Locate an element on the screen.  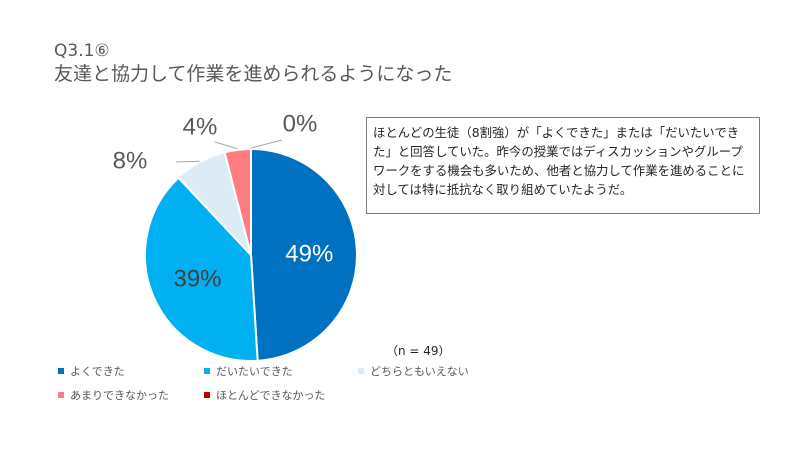
legend-item-yoku: よくできた is located at coordinates (91, 372).